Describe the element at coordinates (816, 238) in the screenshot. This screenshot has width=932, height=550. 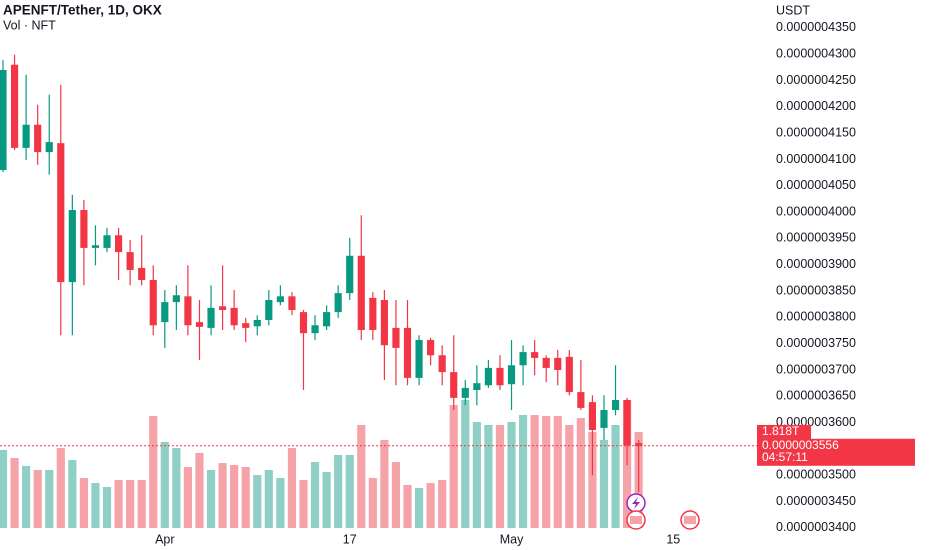
I see `y-tick-label: 0.0000003950` at that location.